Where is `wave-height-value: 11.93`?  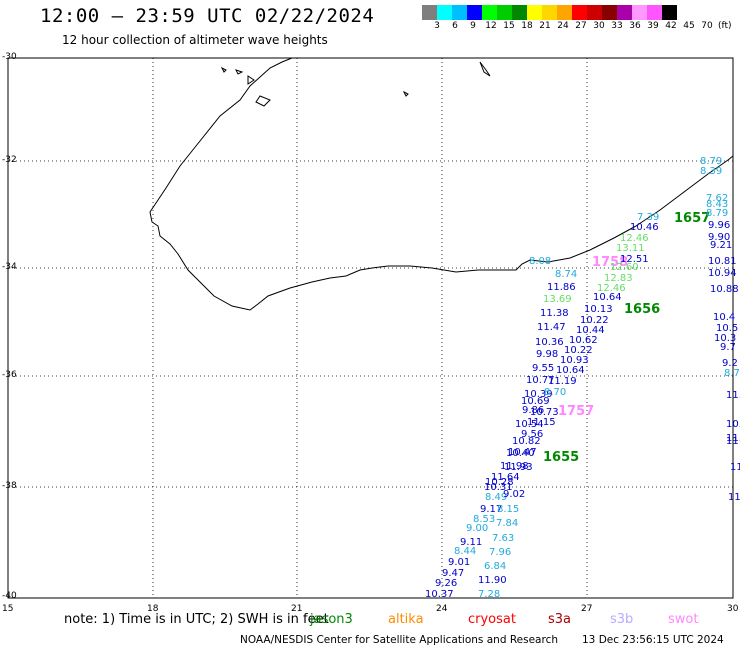
wave-height-value: 11.93 is located at coordinates (518, 467).